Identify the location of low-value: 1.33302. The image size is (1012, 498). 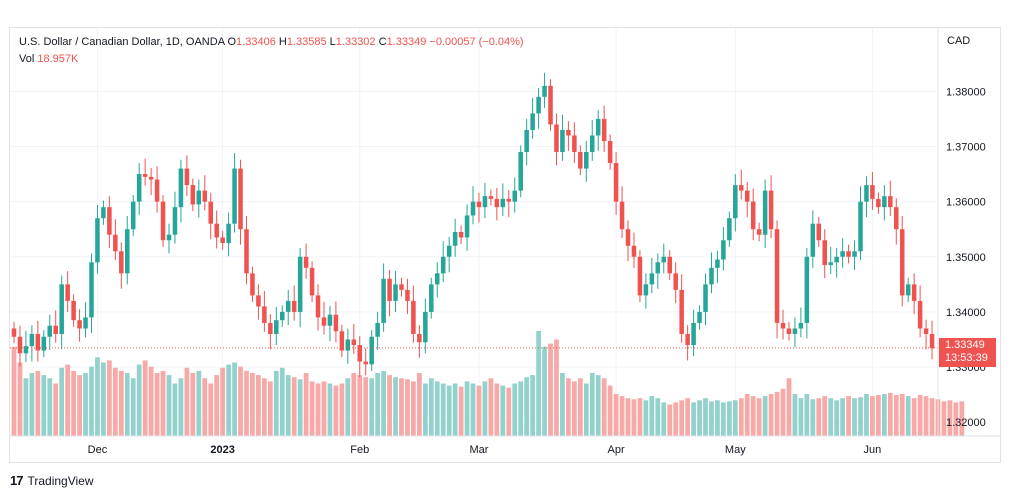
(355, 42).